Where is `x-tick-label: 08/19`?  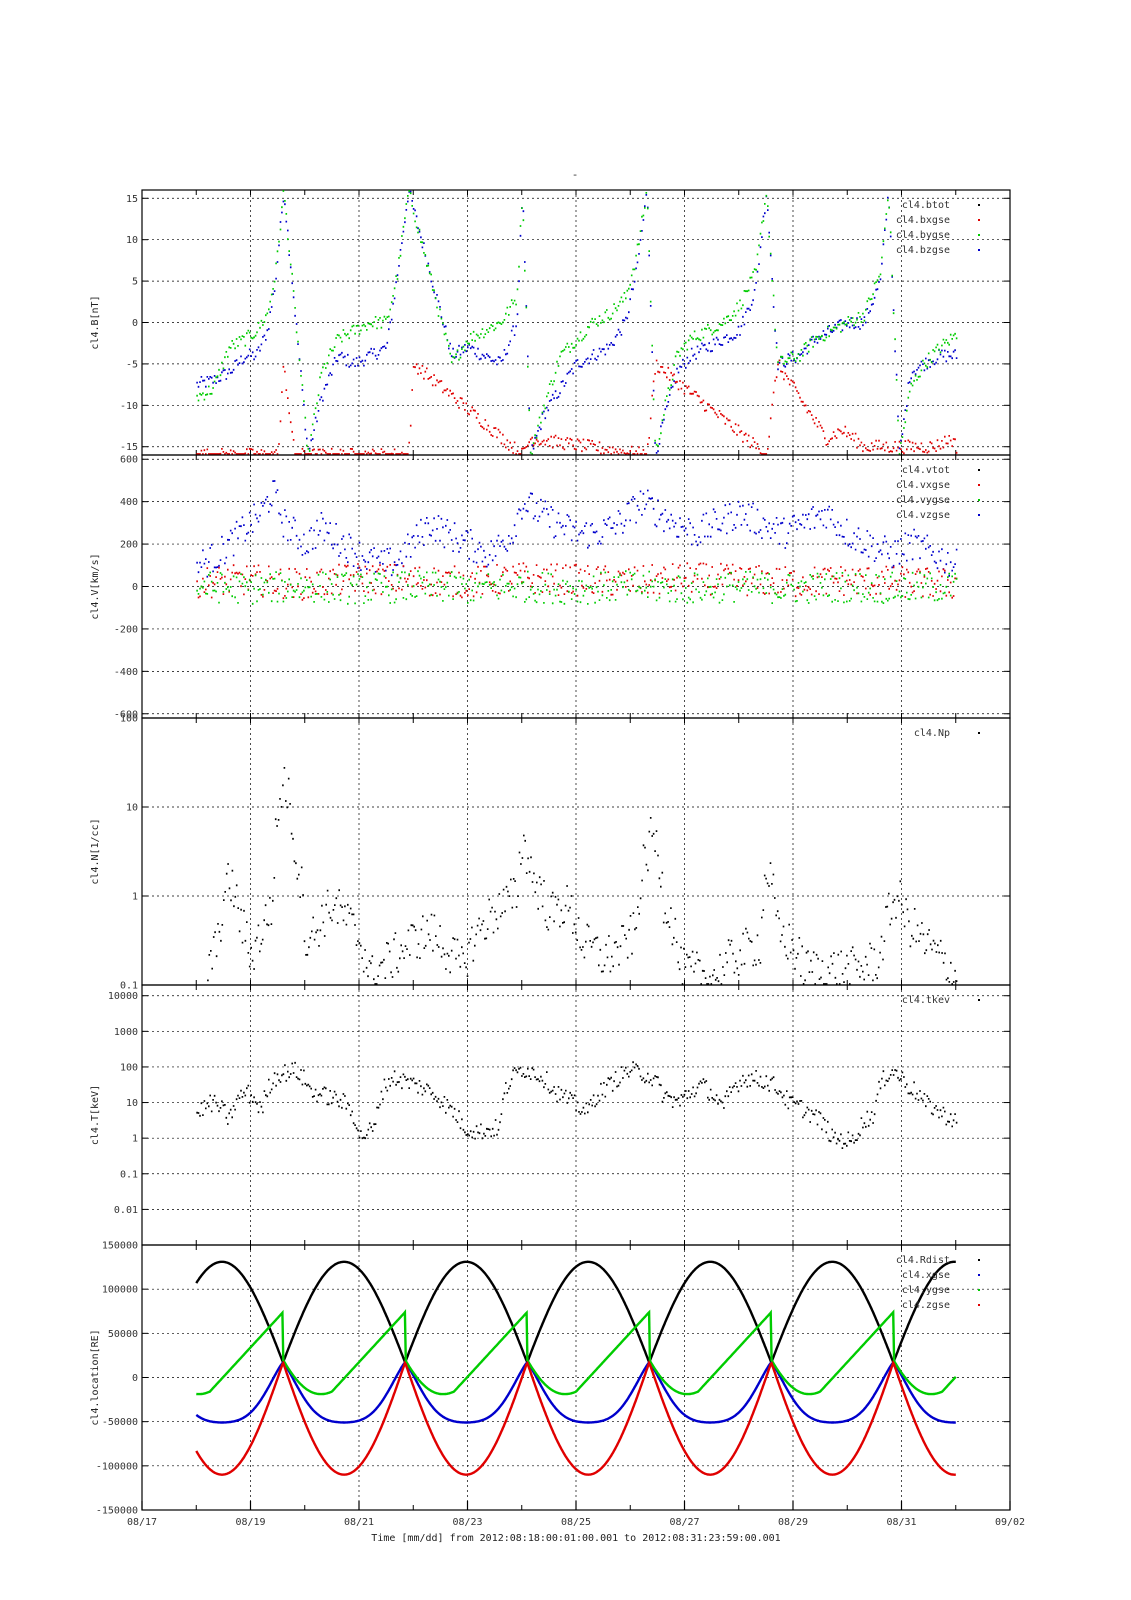 x-tick-label: 08/19 is located at coordinates (250, 1522).